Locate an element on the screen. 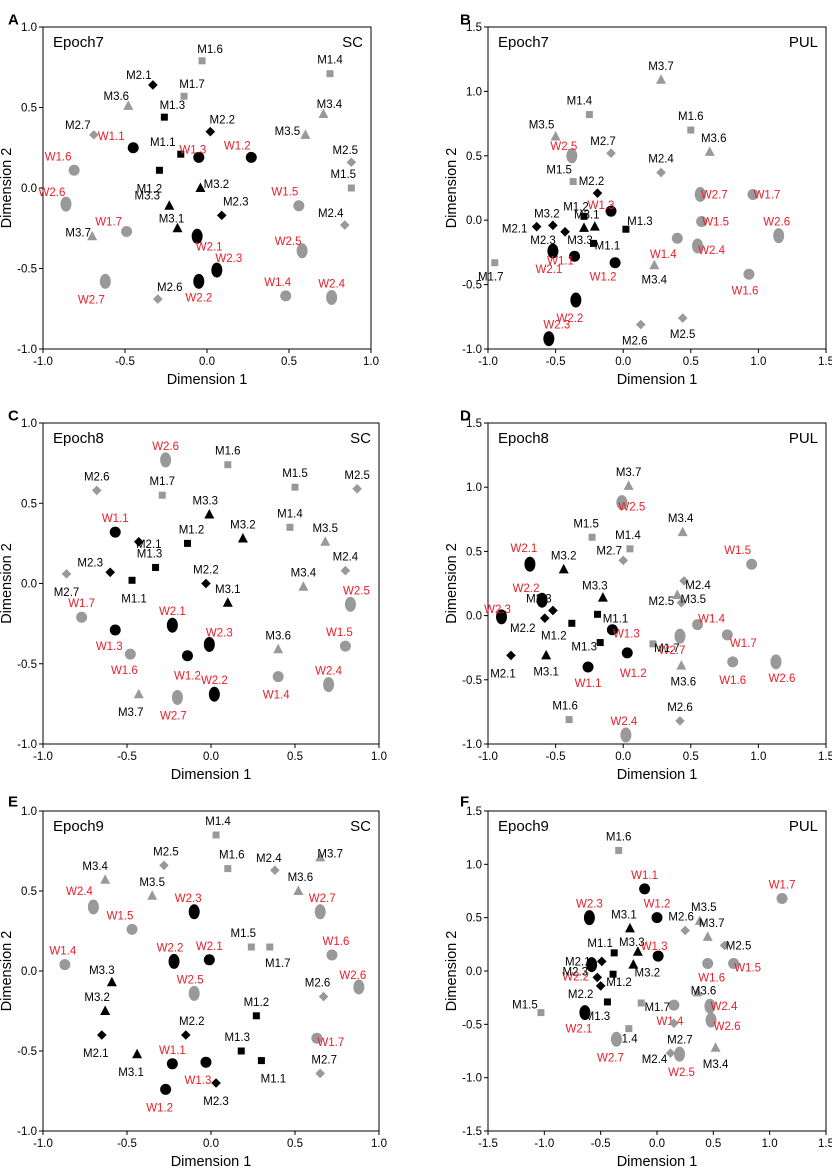 The height and width of the screenshot is (1172, 832). point-label: M3.2 is located at coordinates (243, 526).